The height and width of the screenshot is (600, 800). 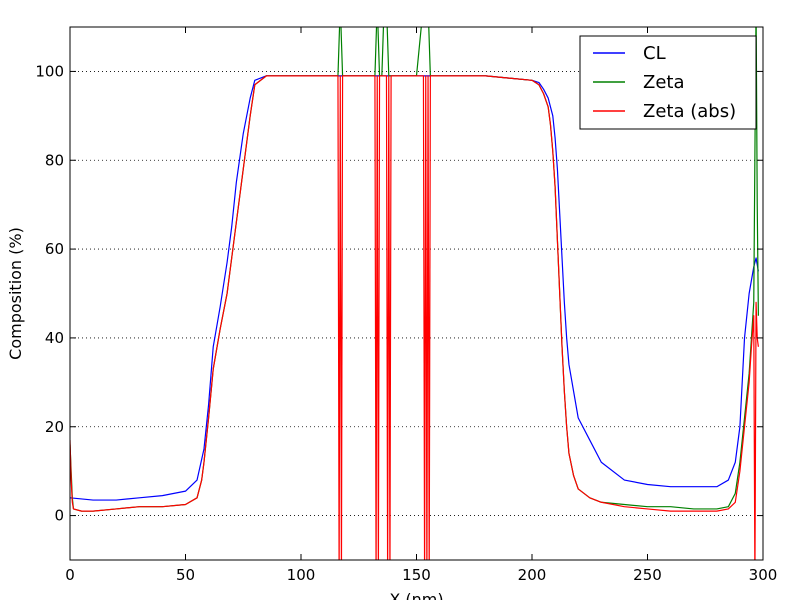 I want to click on legend: CL Zeta Zeta (abs), so click(x=668, y=82).